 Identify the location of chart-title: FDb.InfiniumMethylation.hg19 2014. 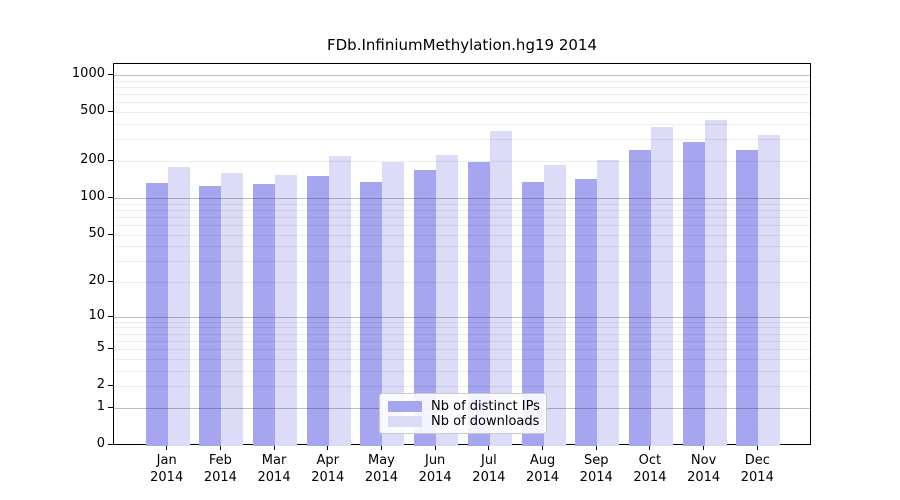
(462, 45).